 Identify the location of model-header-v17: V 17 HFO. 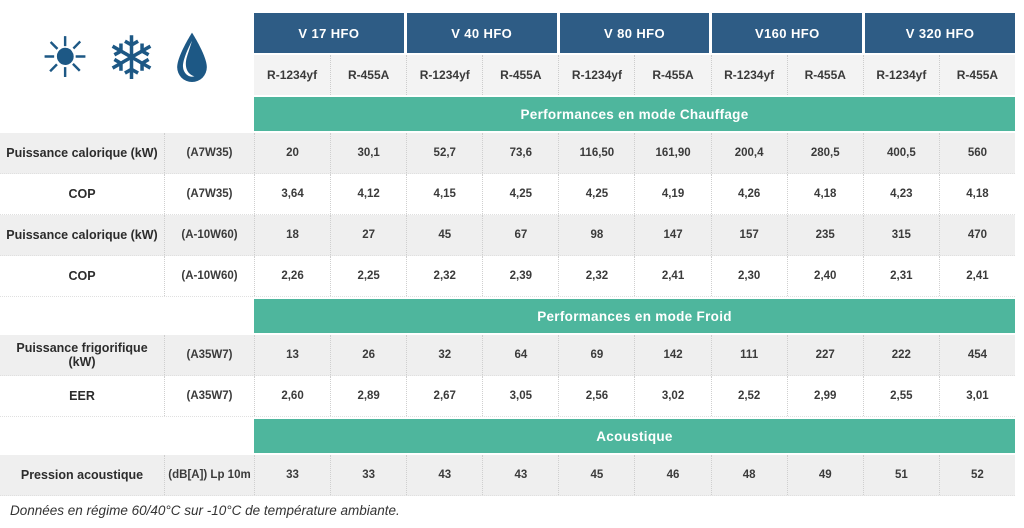
(329, 33).